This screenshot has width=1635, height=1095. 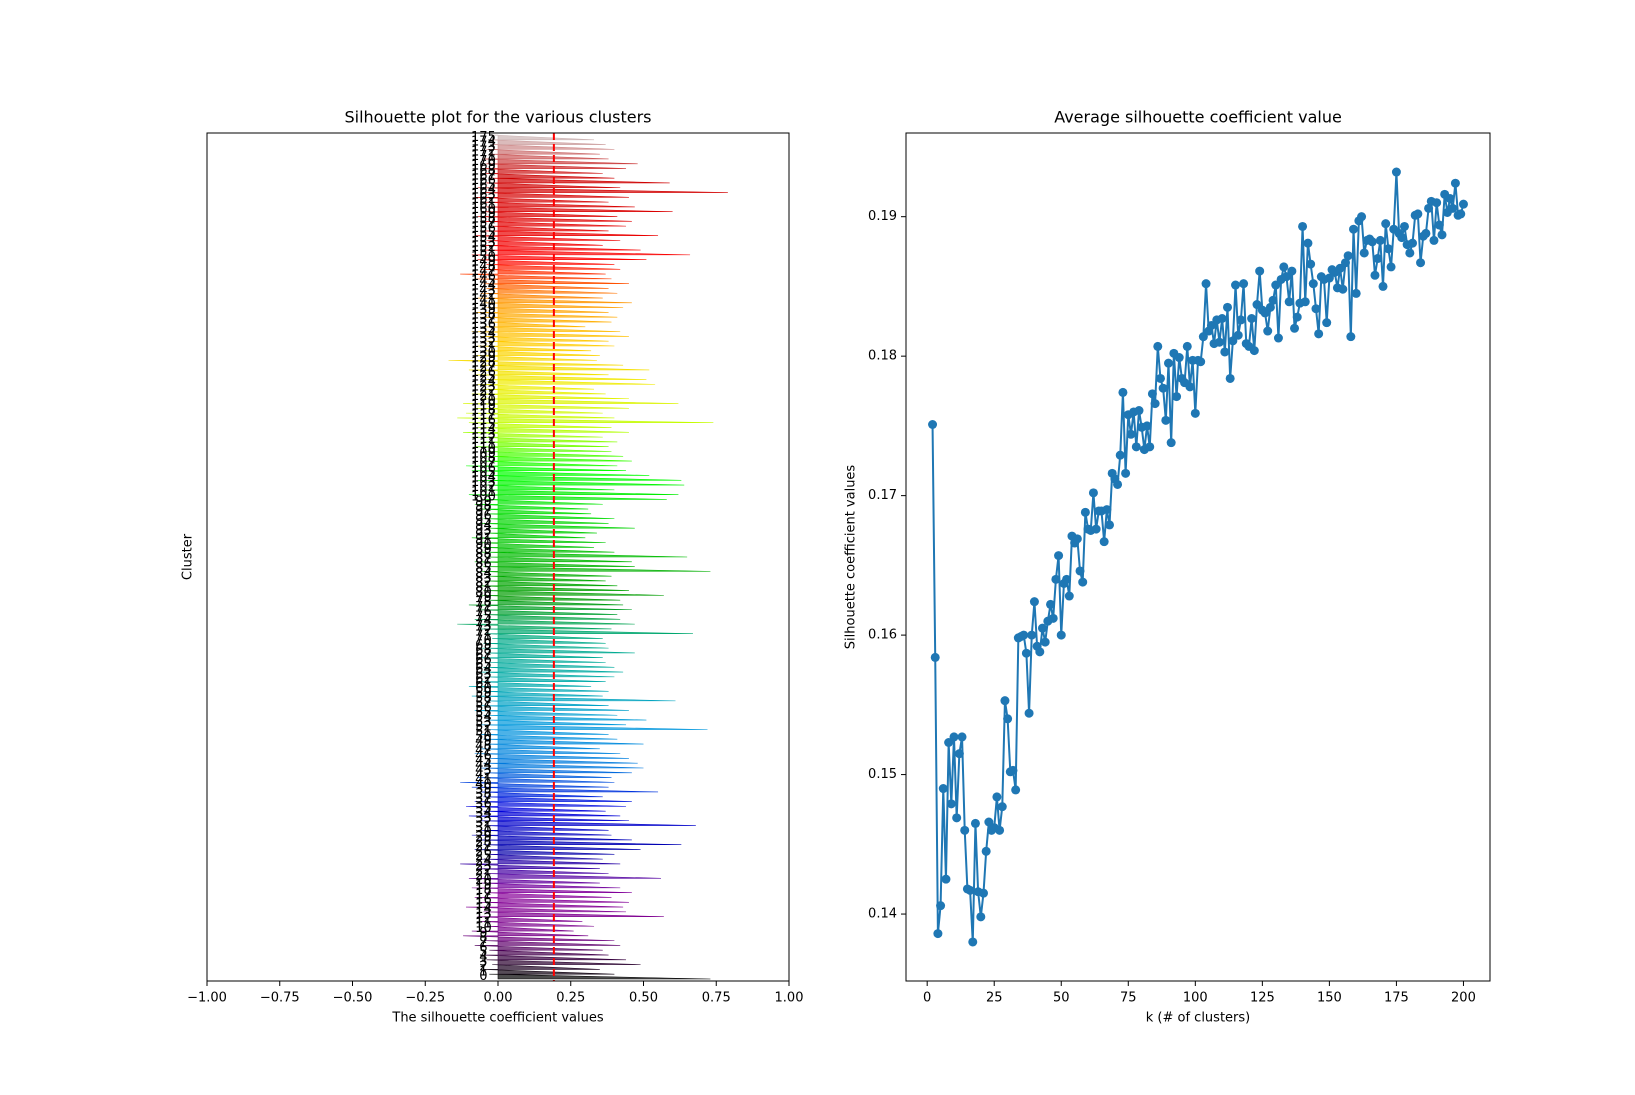 I want to click on cluster-label: 139, so click(x=483, y=310).